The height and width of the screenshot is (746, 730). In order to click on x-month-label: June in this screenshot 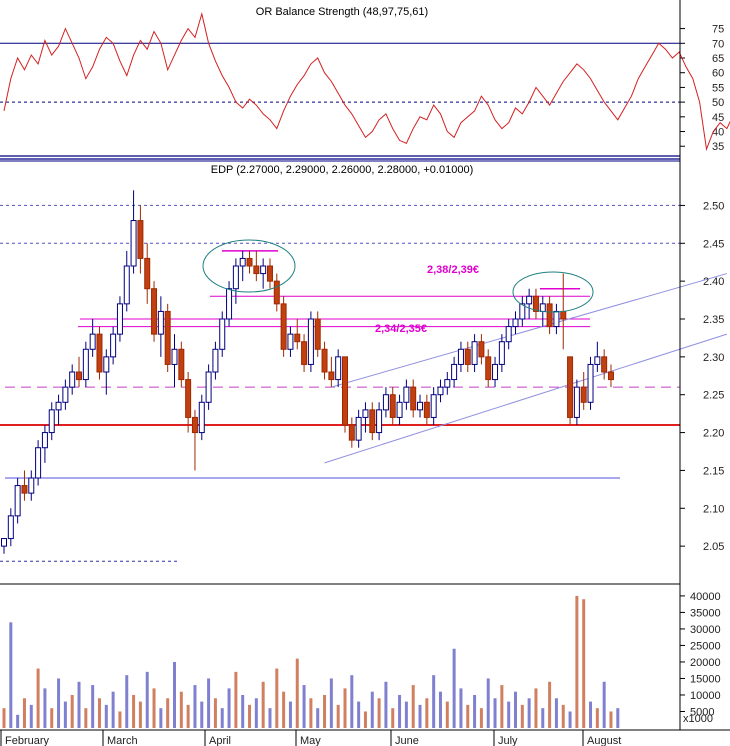, I will do `click(407, 740)`.